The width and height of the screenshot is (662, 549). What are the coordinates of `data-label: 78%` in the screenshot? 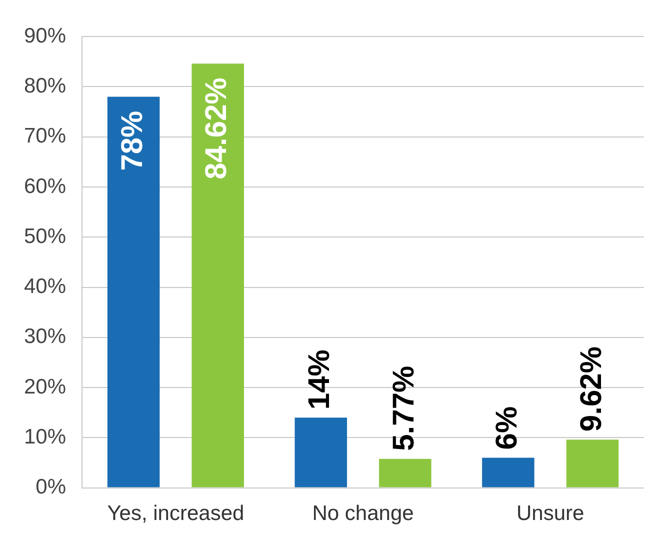 It's located at (132, 140).